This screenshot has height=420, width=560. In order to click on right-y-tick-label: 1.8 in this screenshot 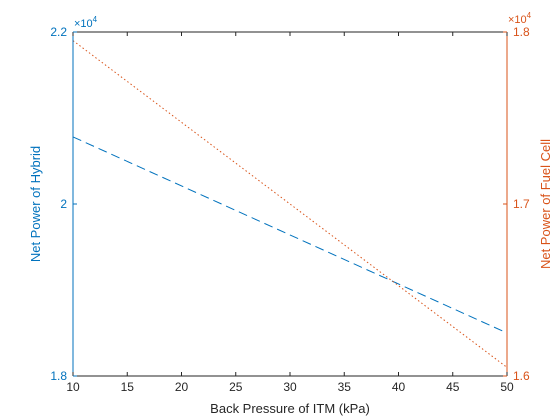, I will do `click(521, 32)`.